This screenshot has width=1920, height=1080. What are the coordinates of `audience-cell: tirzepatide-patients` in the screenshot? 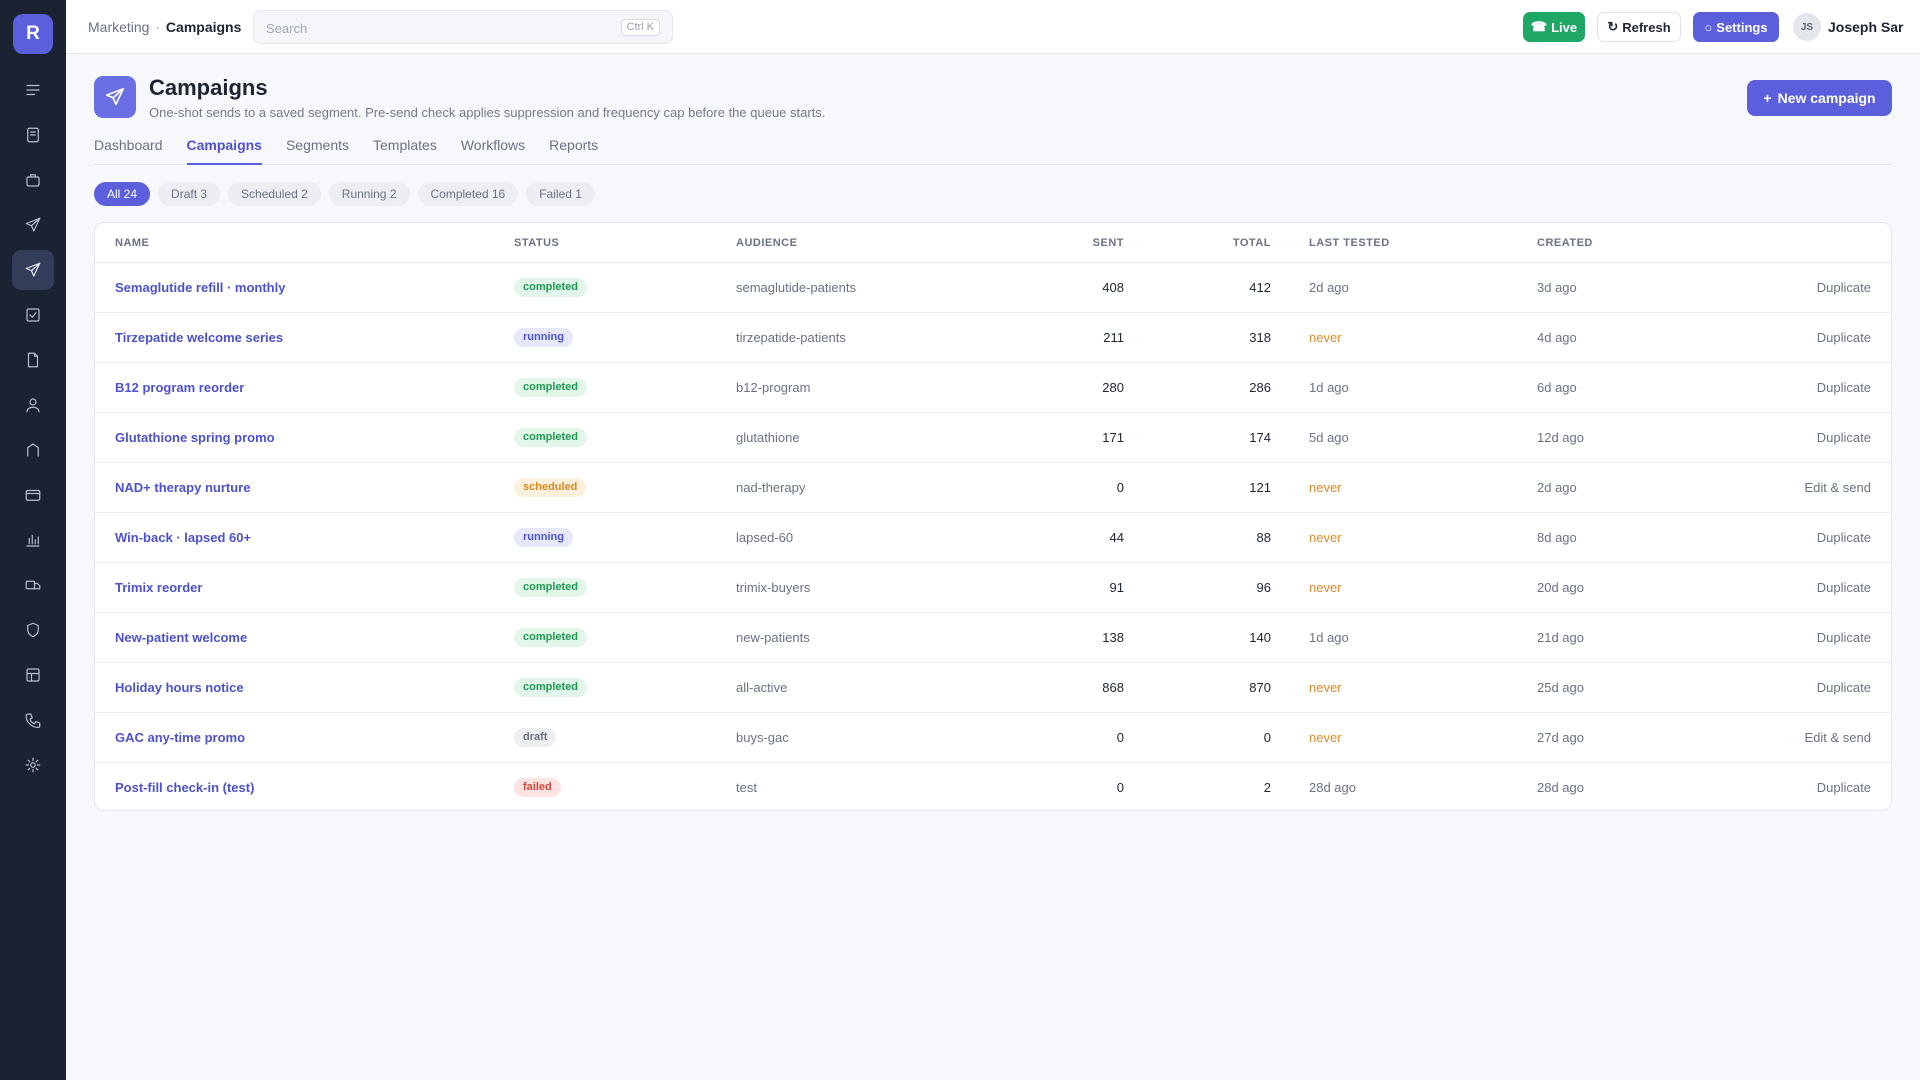 It's located at (791, 337).